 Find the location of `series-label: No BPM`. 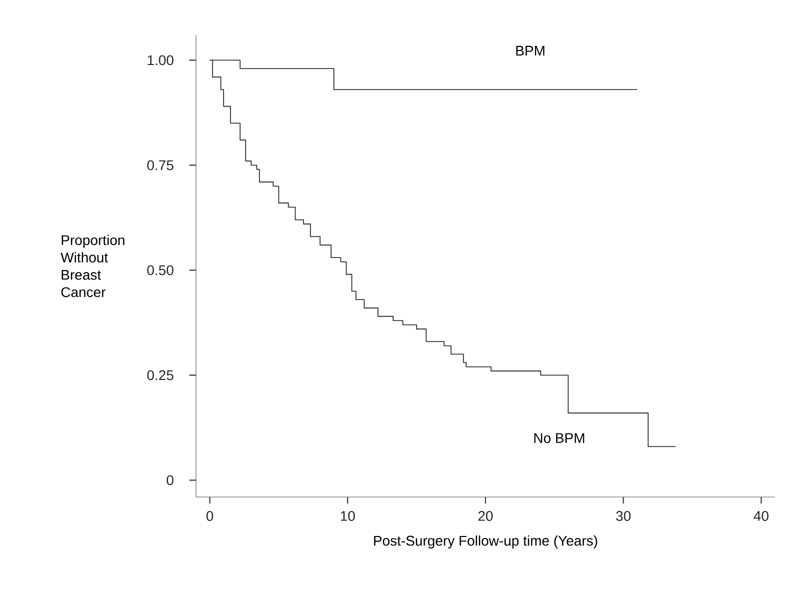

series-label: No BPM is located at coordinates (559, 438).